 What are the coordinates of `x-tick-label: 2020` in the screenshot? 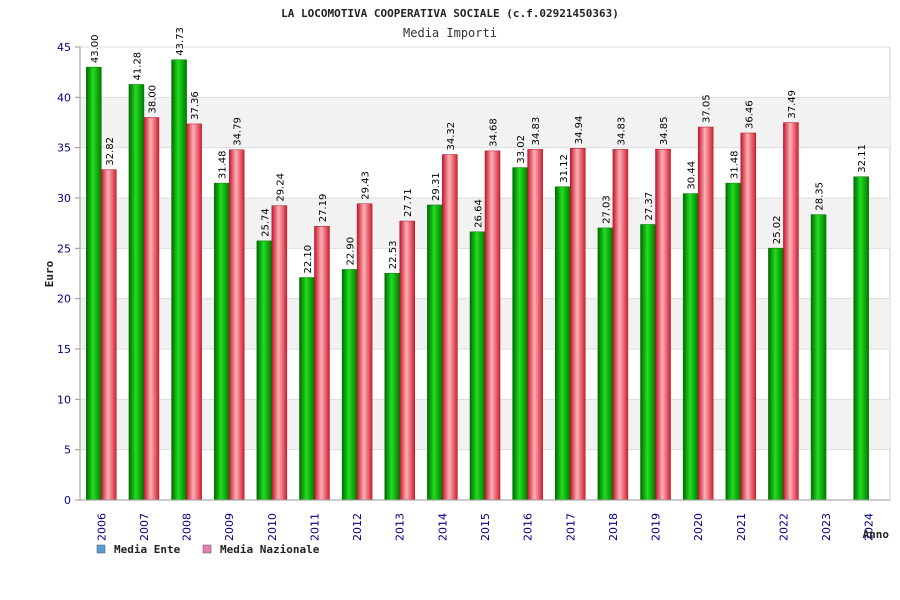 It's located at (698, 527).